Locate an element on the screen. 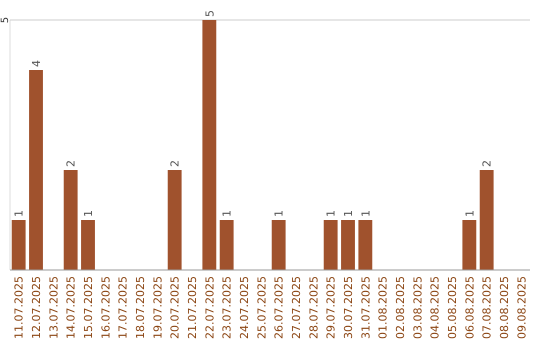 The height and width of the screenshot is (340, 540). data-label: 4 is located at coordinates (36, 63).